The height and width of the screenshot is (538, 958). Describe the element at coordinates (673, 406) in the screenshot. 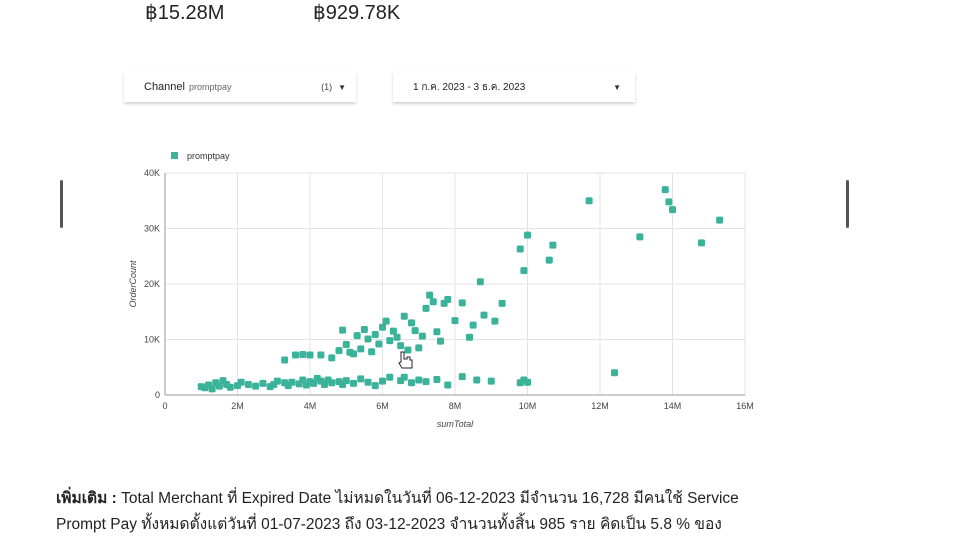

I see `x-tick-label: 14M` at that location.